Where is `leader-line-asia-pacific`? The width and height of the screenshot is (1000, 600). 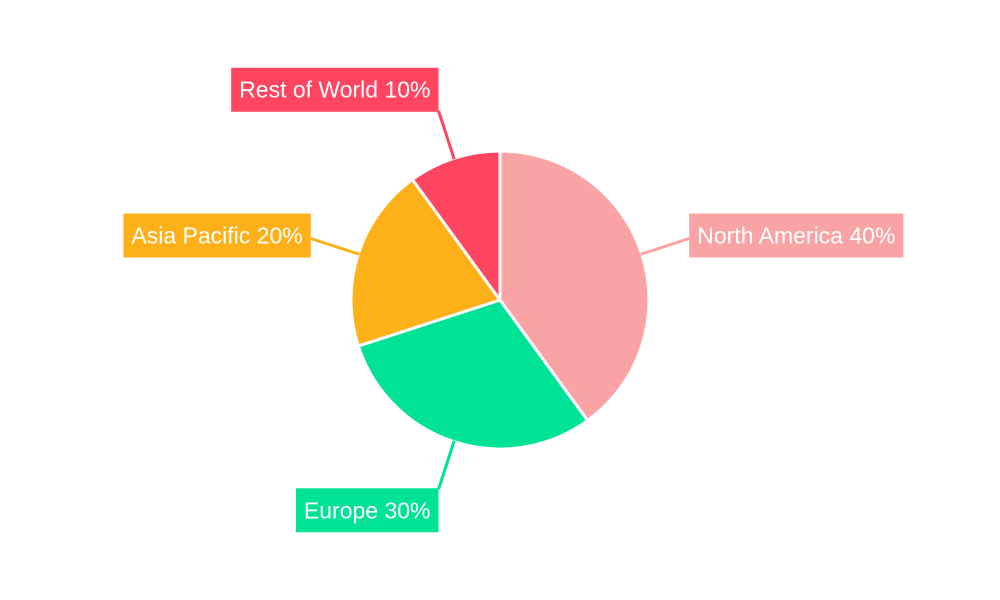
leader-line-asia-pacific is located at coordinates (335, 246).